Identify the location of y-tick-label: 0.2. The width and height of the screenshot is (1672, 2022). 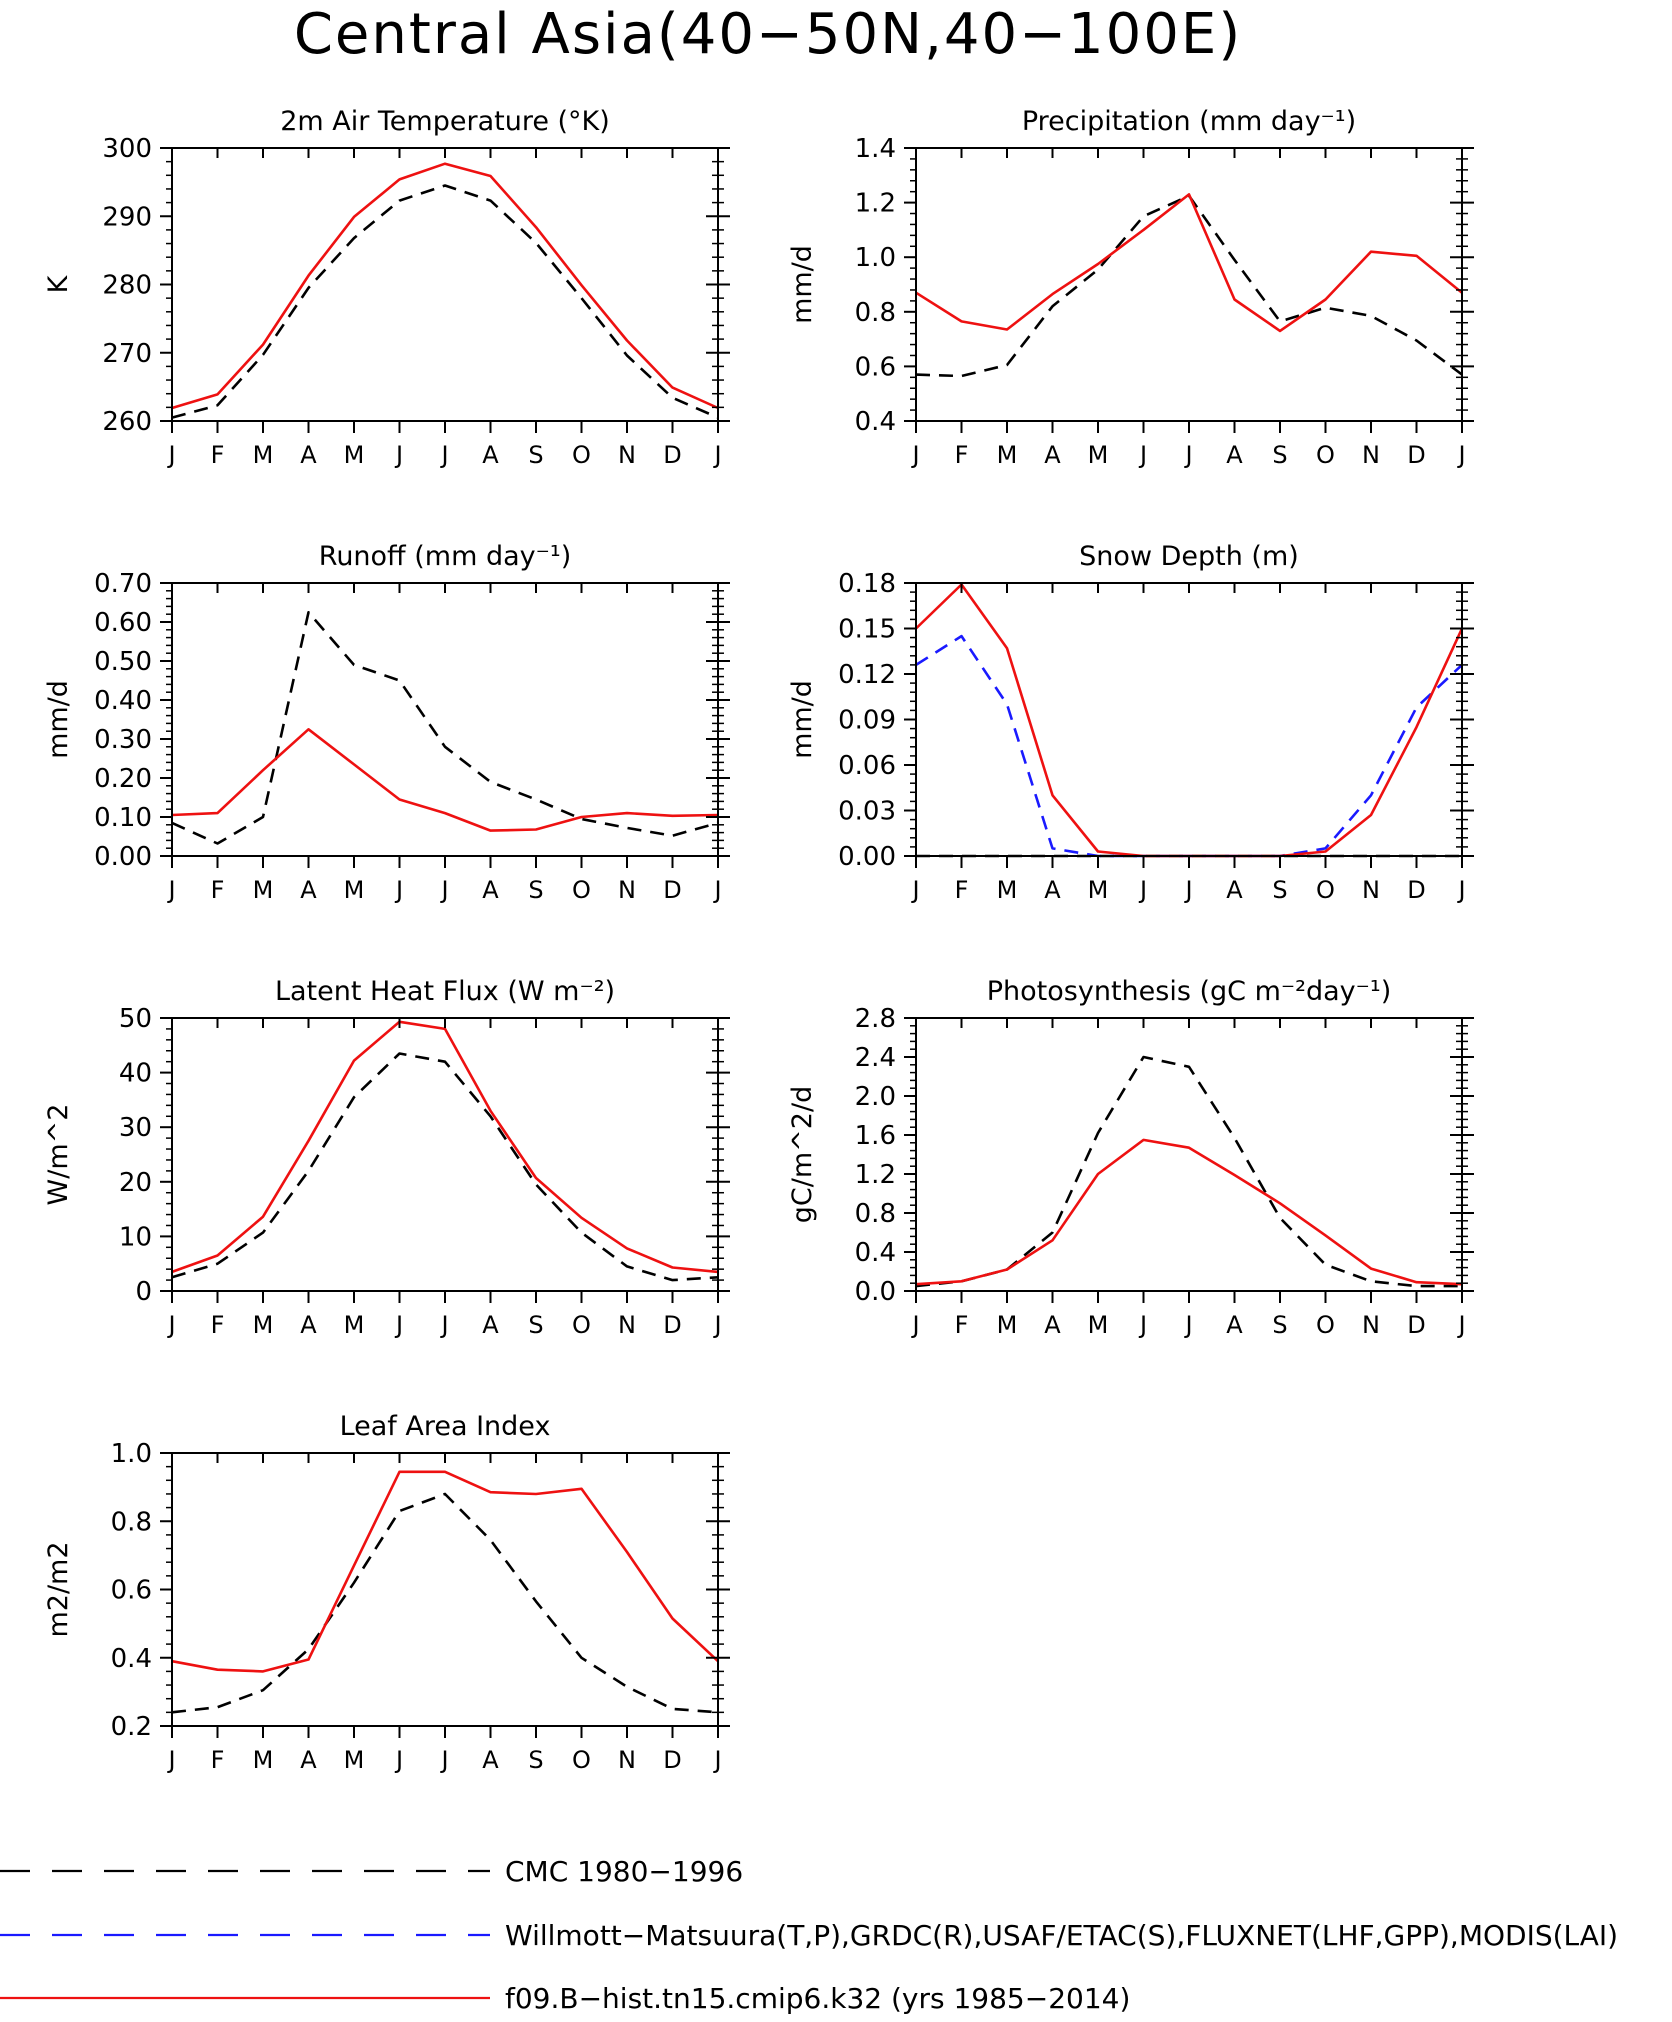
(131, 1727).